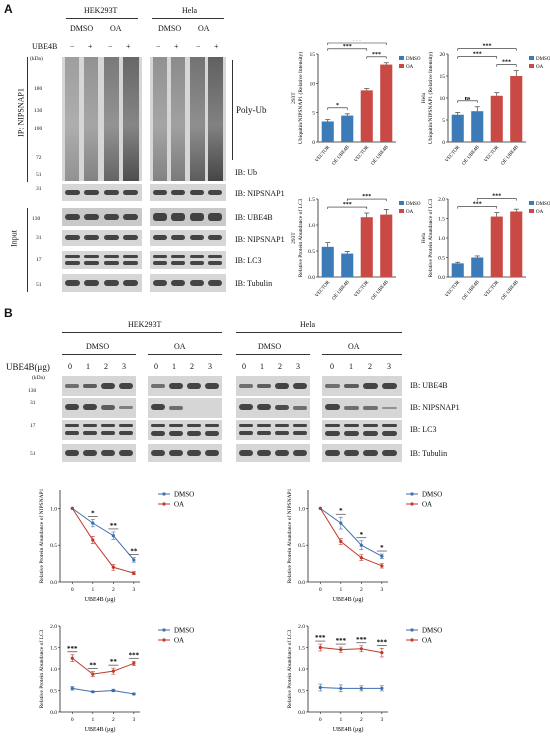  Describe the element at coordinates (27, 250) in the screenshot. I see `input-bracket` at that location.